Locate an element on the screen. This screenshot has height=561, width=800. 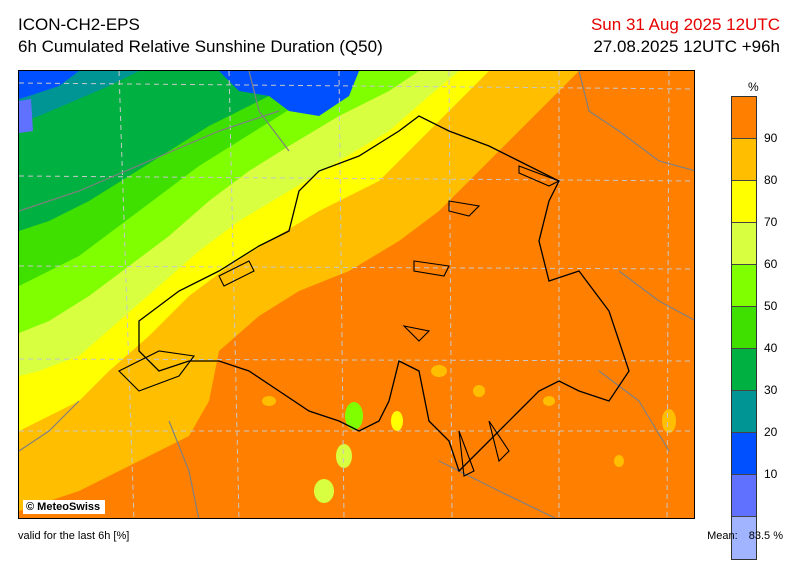
copyright-label: © MeteoSwiss is located at coordinates (64, 507).